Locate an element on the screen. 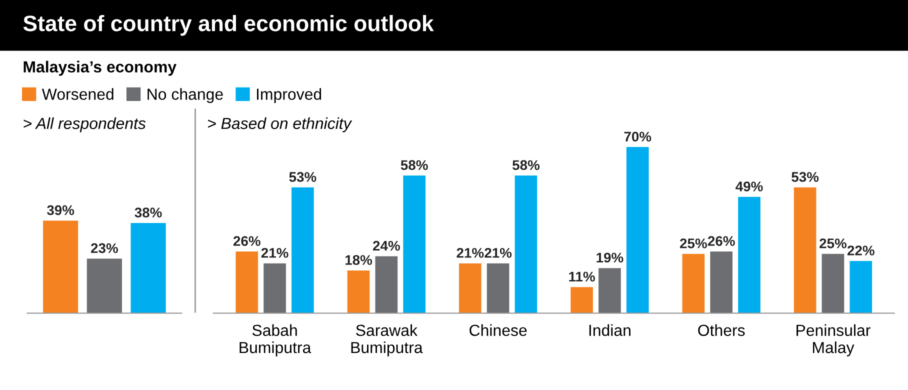  data-label: 23% is located at coordinates (104, 248).